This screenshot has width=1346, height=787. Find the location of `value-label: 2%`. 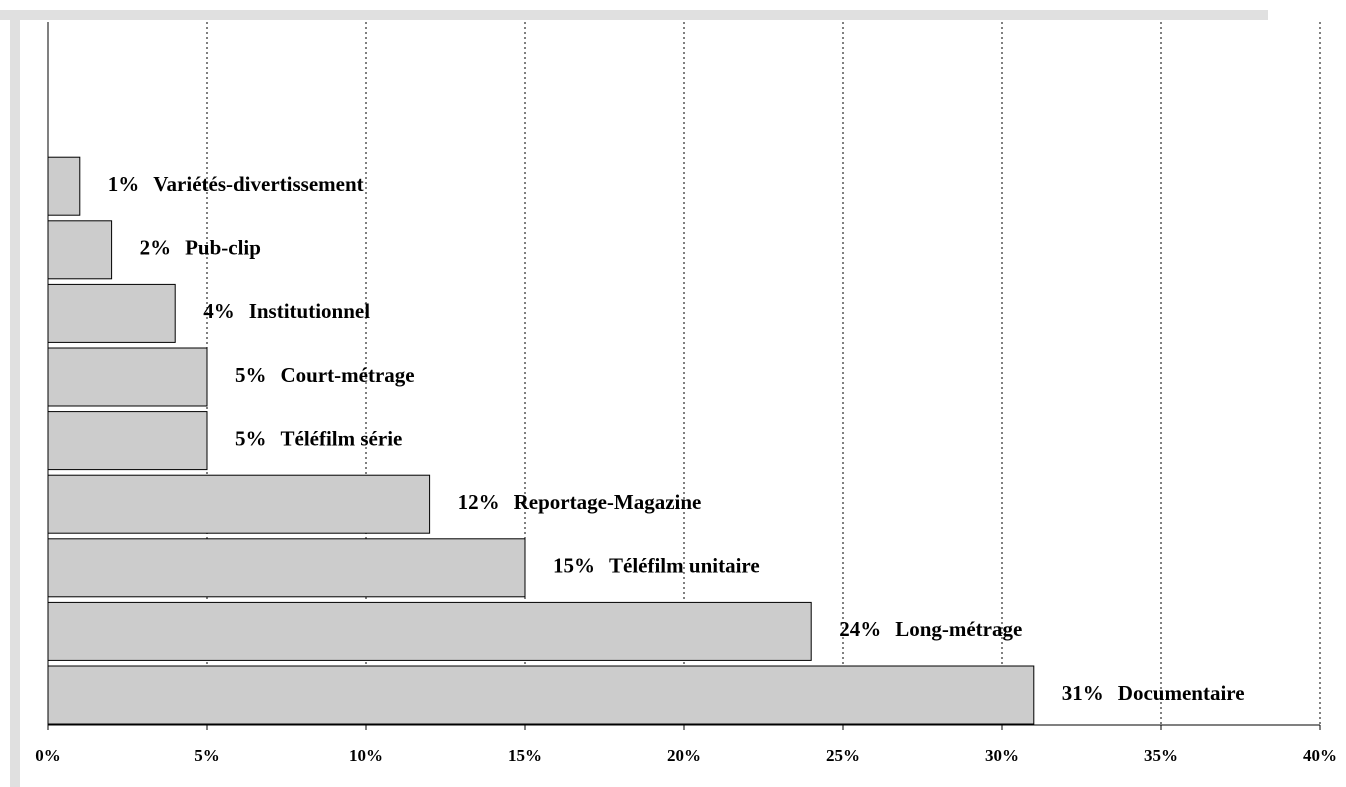

value-label: 2% is located at coordinates (156, 248).